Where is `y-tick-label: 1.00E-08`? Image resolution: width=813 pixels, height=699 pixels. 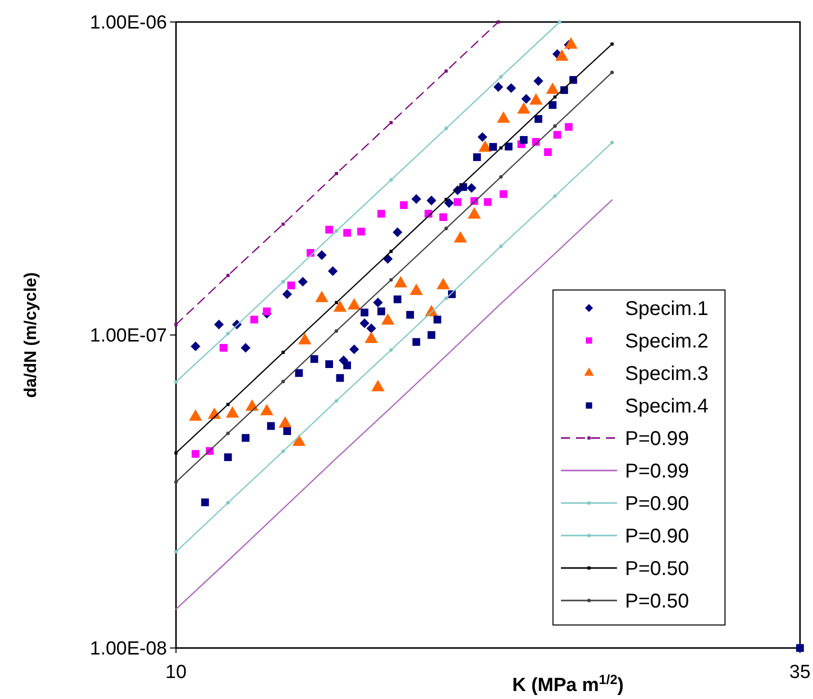
y-tick-label: 1.00E-08 is located at coordinates (128, 649).